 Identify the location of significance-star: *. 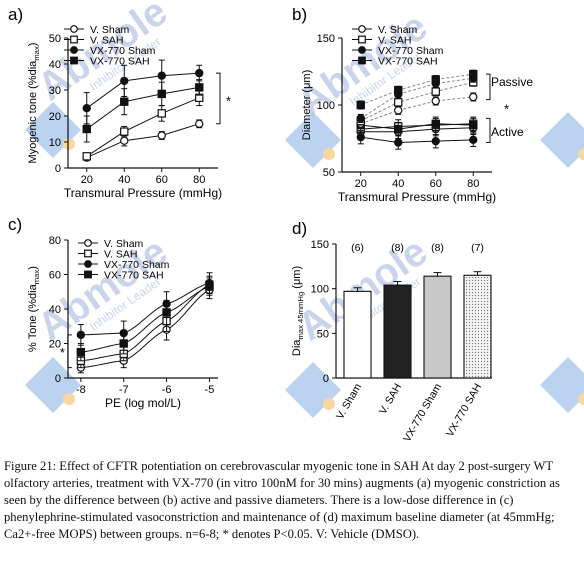
(62, 352).